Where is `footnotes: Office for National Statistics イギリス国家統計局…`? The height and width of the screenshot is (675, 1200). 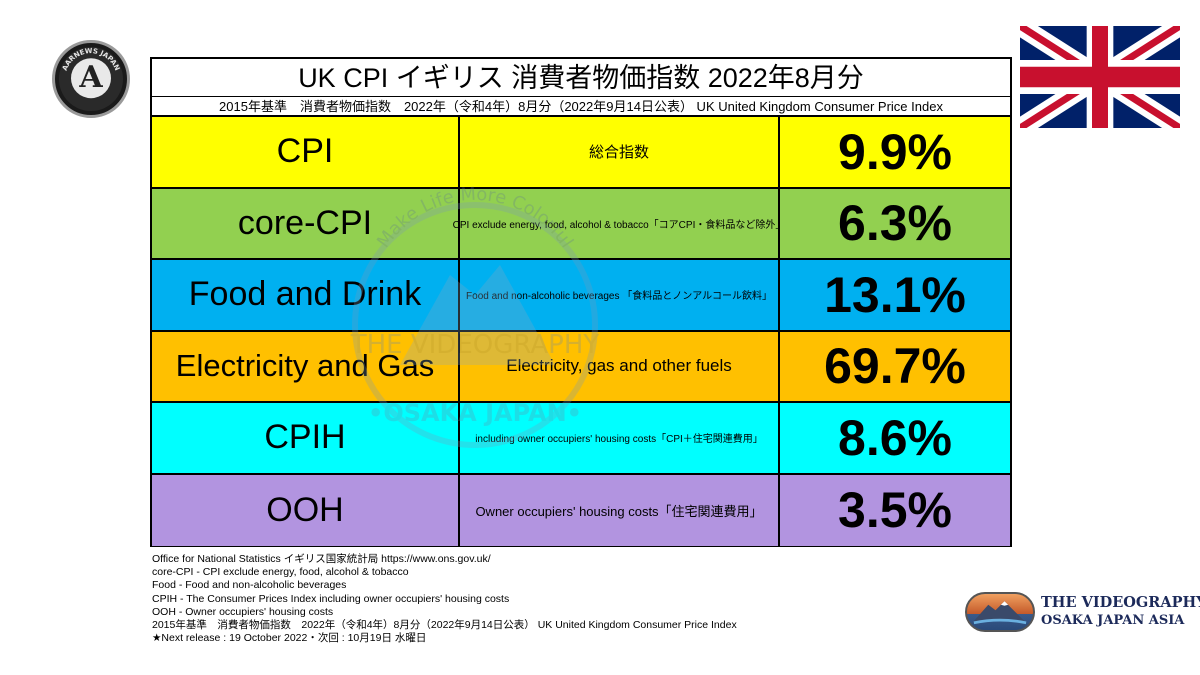 footnotes: Office for National Statistics イギリス国家統計局… is located at coordinates (444, 599).